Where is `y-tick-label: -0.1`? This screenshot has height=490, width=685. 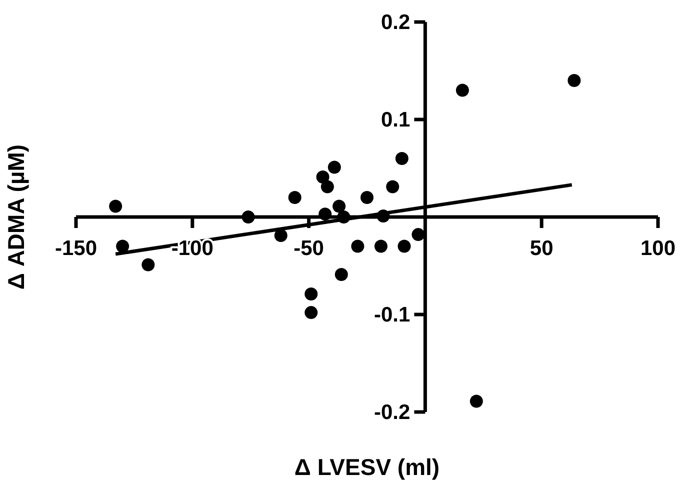 y-tick-label: -0.1 is located at coordinates (392, 315).